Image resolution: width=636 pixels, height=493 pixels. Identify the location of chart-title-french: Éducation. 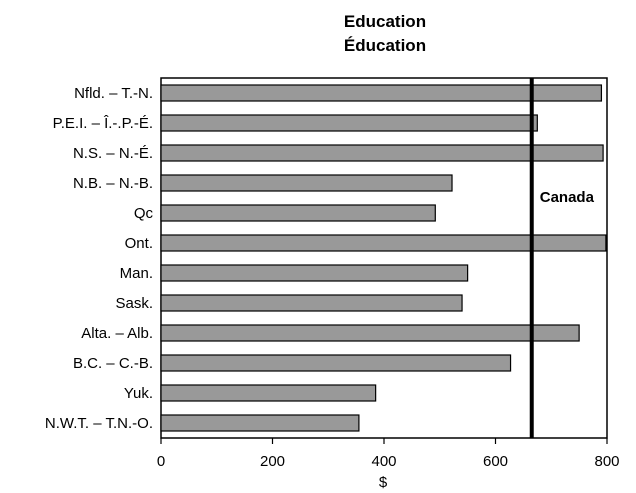
(385, 45).